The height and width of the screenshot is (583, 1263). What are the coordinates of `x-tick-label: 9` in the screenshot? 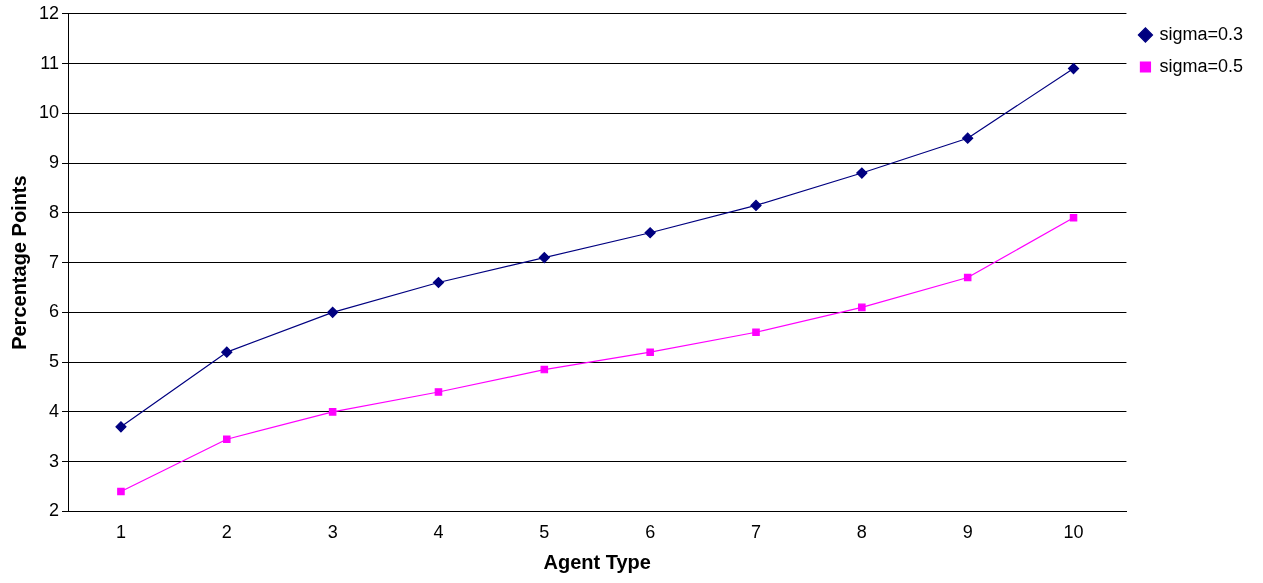 It's located at (967, 532).